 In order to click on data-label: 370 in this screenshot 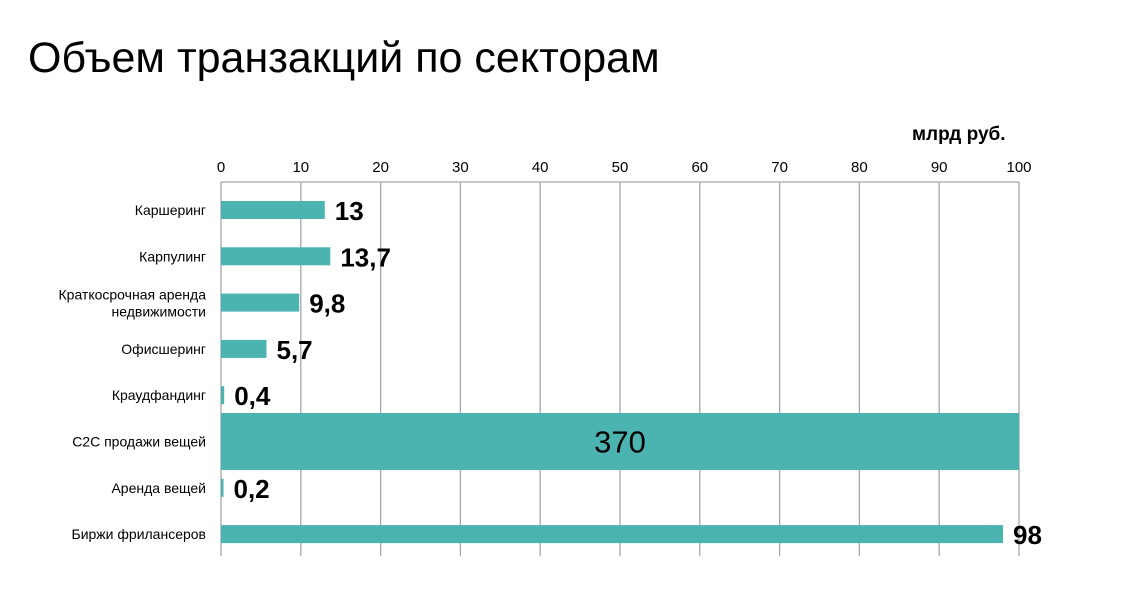, I will do `click(620, 442)`.